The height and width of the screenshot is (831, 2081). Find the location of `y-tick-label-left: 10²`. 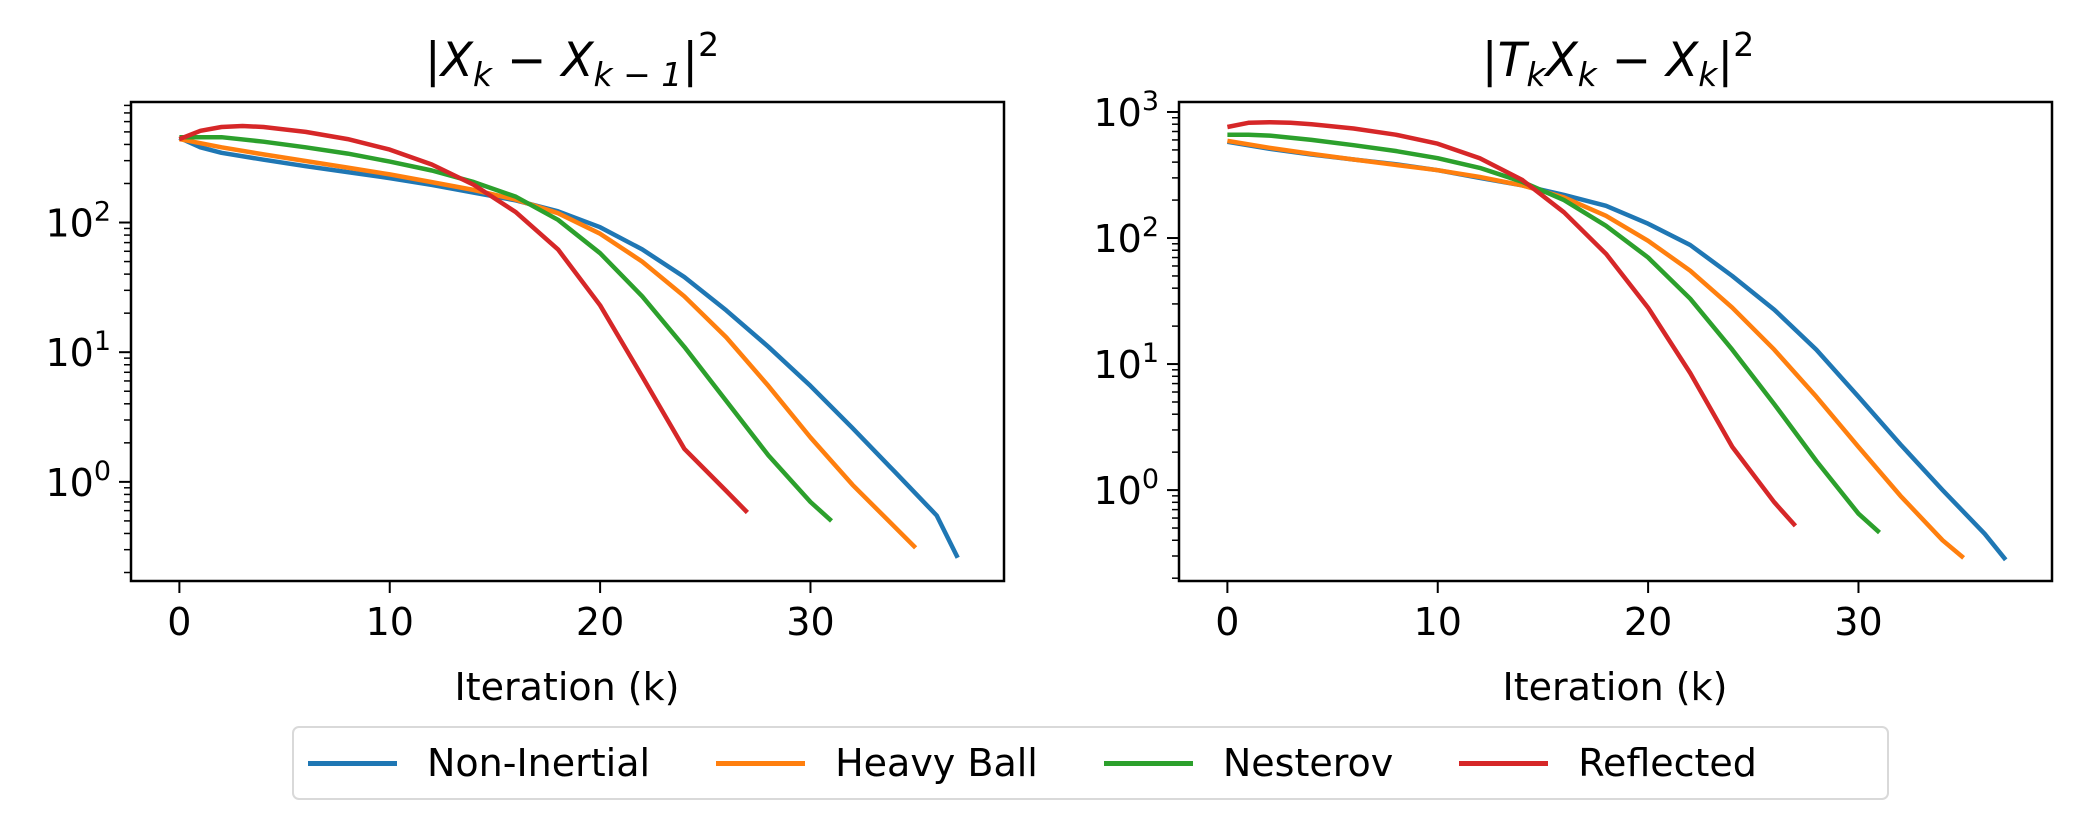

y-tick-label-left: 10² is located at coordinates (78, 221).